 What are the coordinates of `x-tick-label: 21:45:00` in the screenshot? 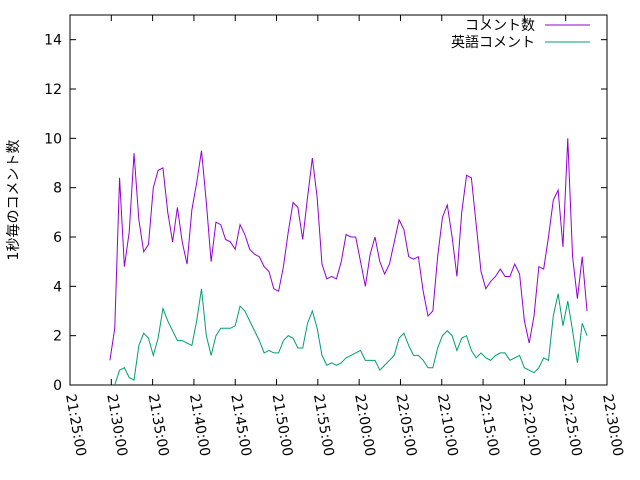 It's located at (240, 425).